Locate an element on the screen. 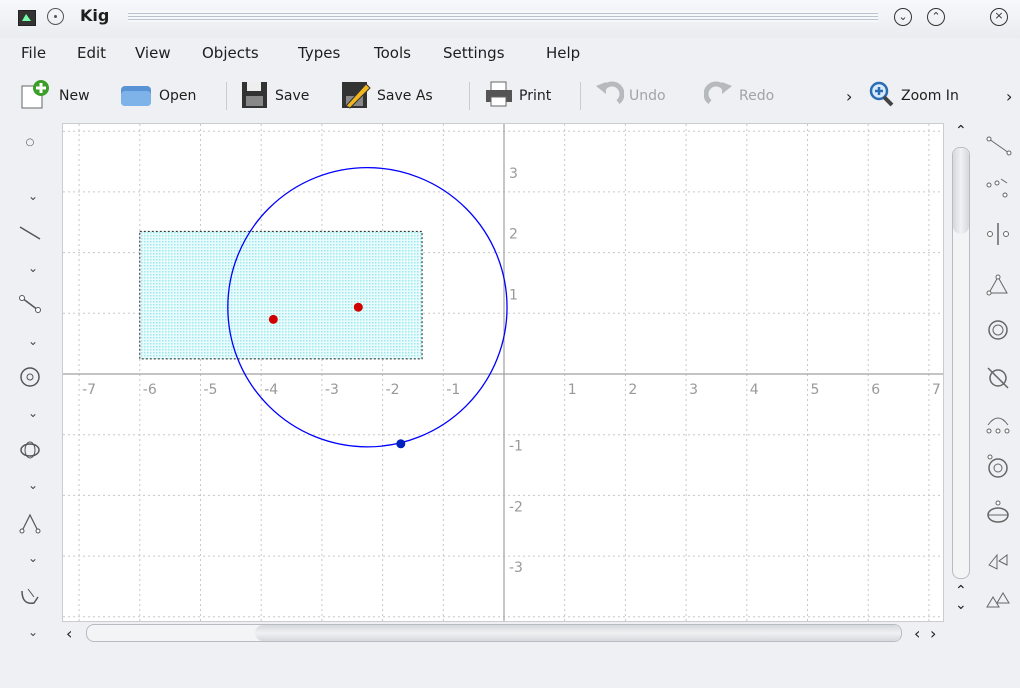 This screenshot has height=688, width=1020. pin-icon is located at coordinates (55, 16).